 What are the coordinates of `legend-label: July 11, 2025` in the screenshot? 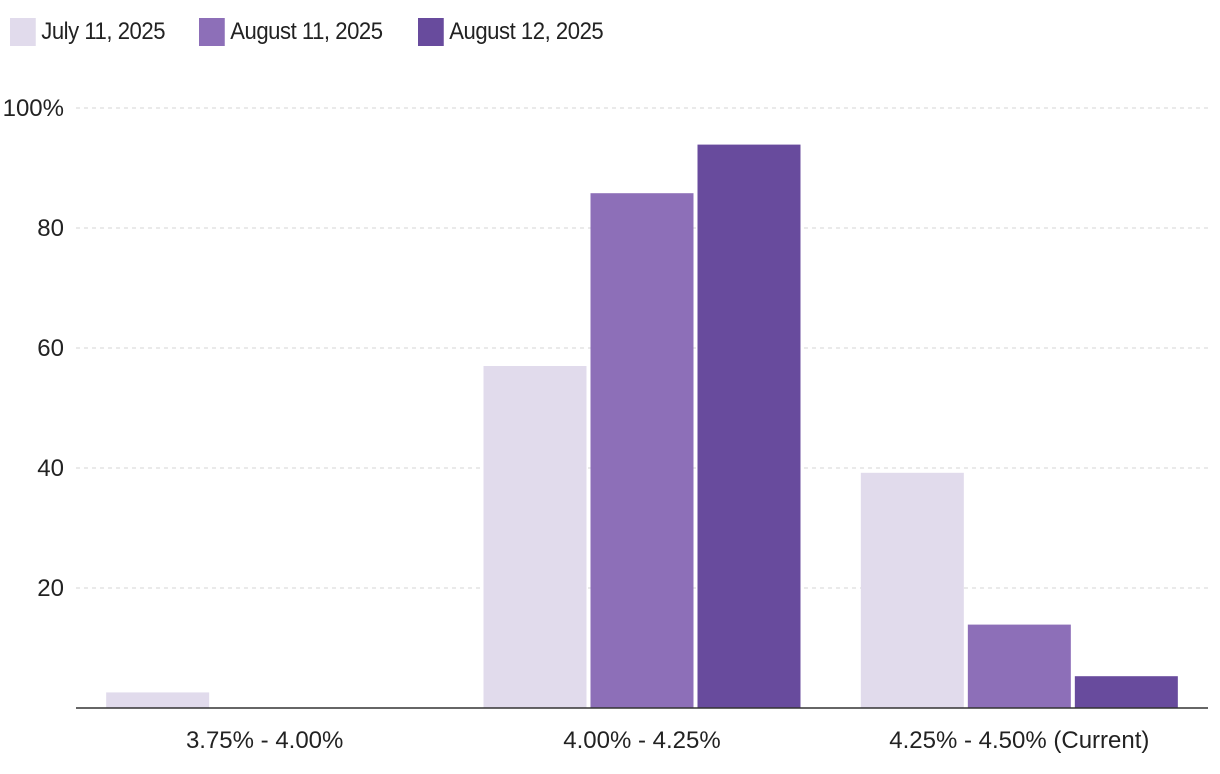 It's located at (103, 31).